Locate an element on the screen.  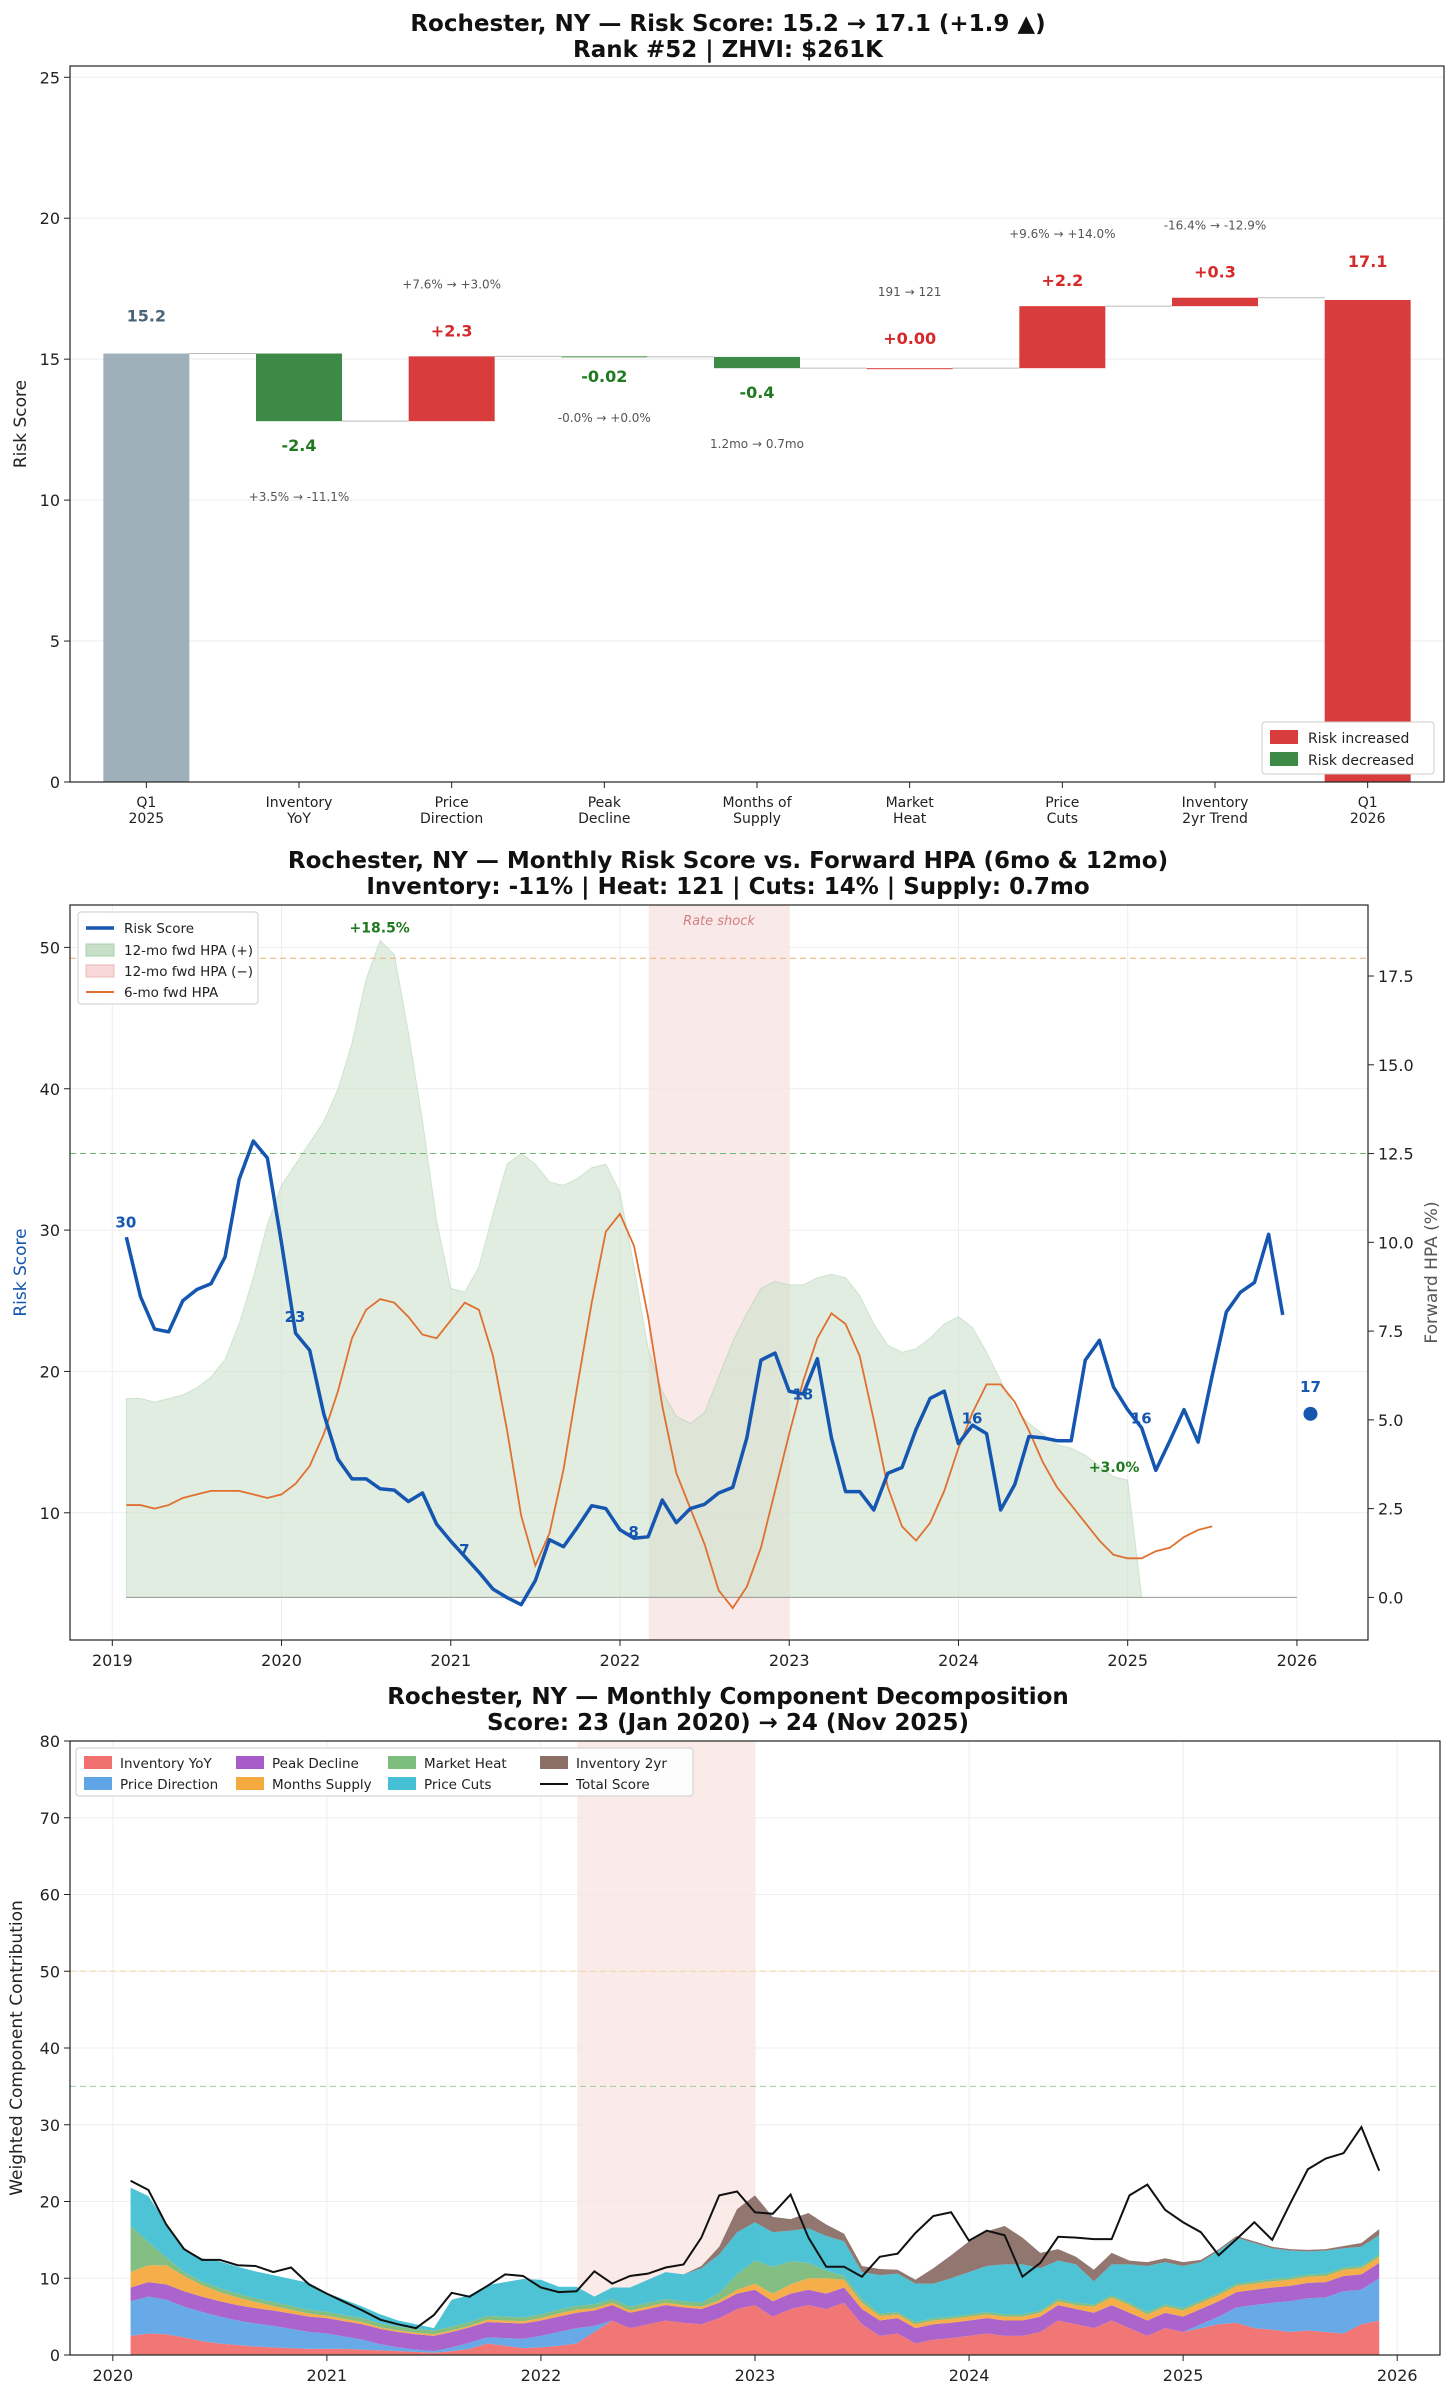
bar-start is located at coordinates (146, 567).